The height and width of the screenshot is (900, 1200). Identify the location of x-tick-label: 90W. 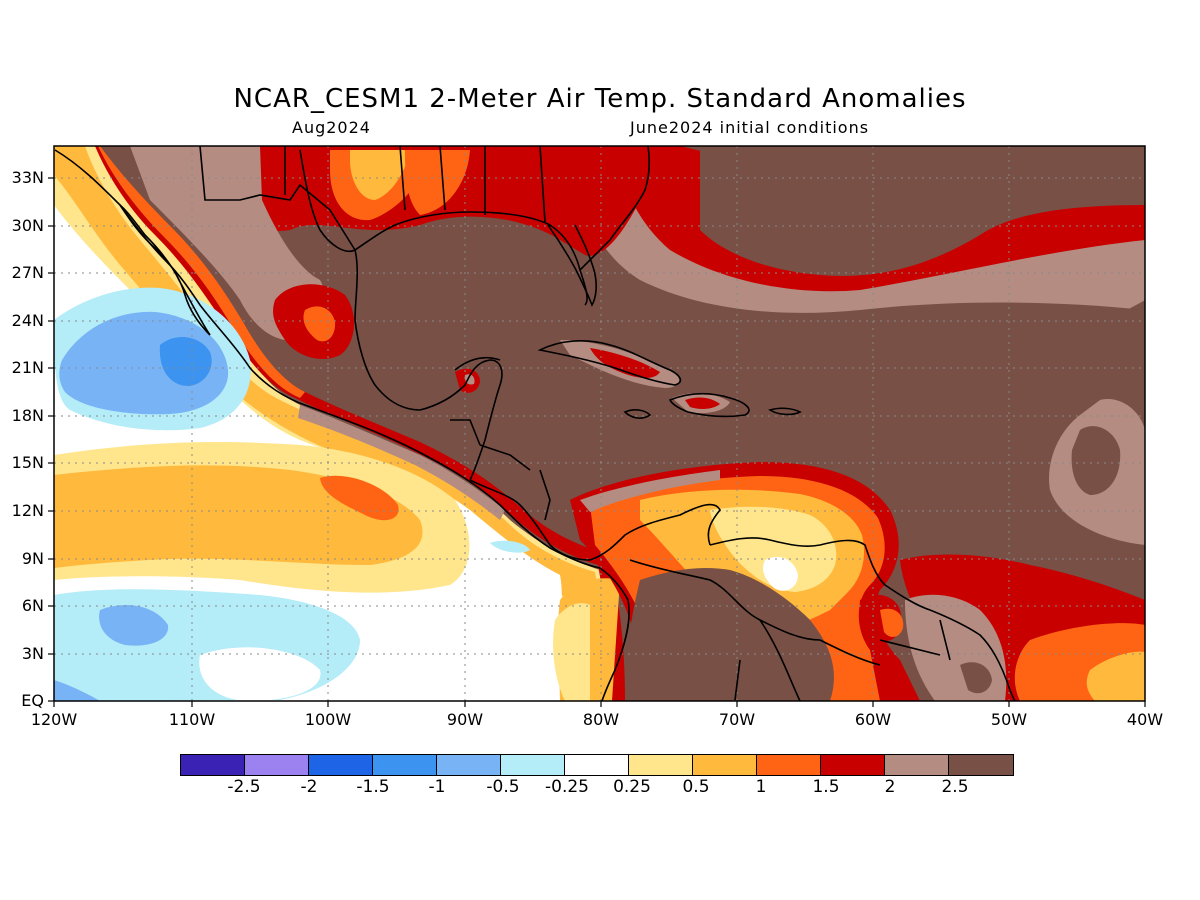
(465, 719).